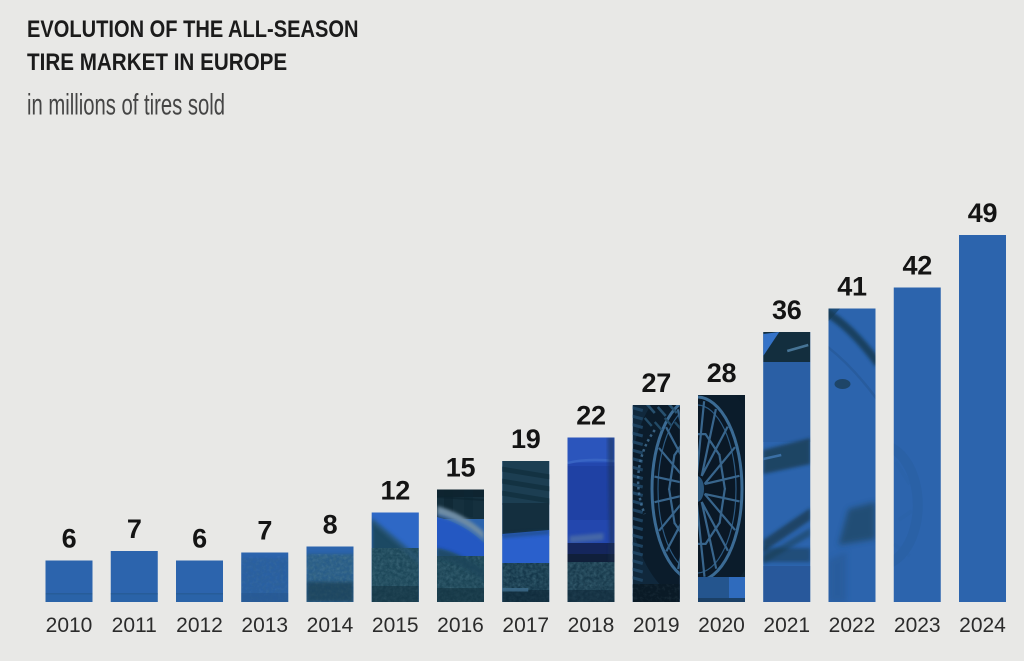  I want to click on svg-text: 2023, so click(917, 625).